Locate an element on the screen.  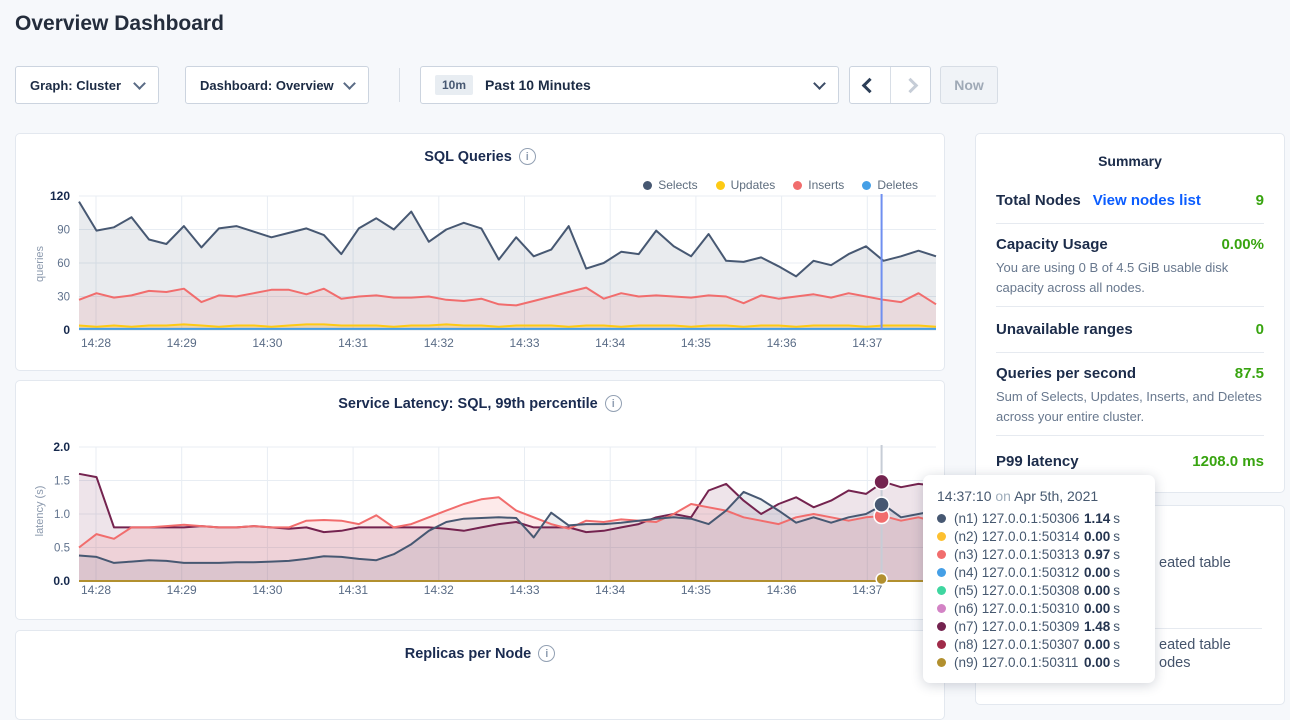
x-axis-tick-label: 14:37 is located at coordinates (867, 590).